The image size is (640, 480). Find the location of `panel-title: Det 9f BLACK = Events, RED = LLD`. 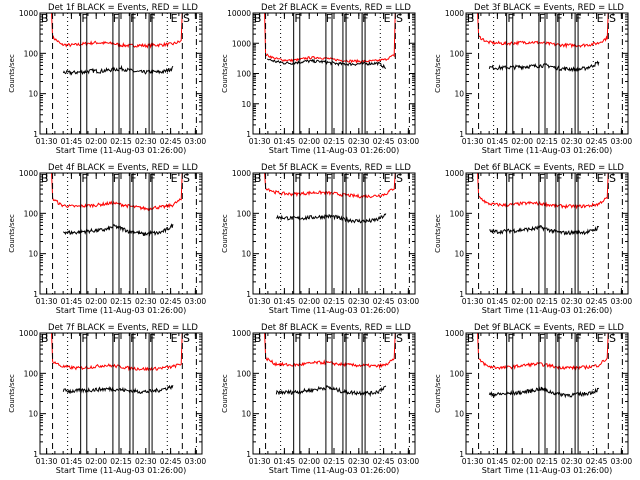

panel-title: Det 9f BLACK = Events, RED = LLD is located at coordinates (549, 328).